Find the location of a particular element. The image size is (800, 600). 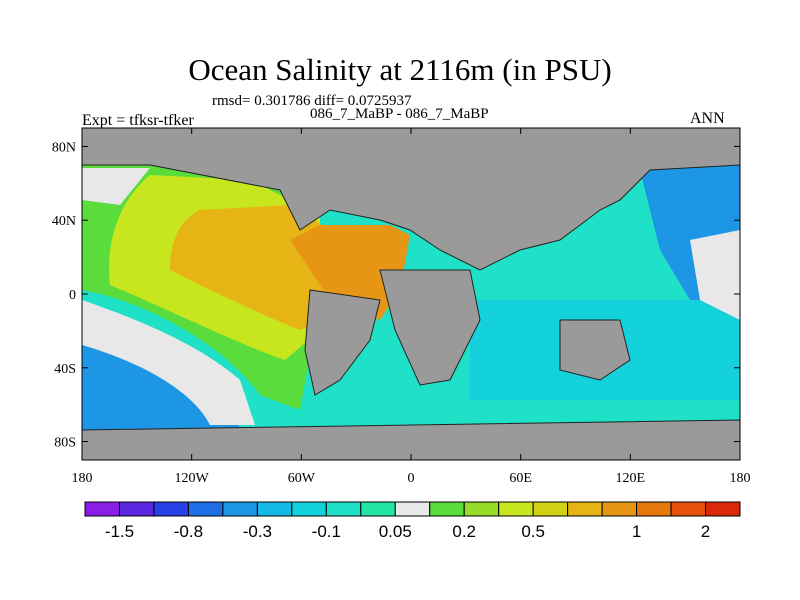

x-tick-label: 60E is located at coordinates (520, 478).